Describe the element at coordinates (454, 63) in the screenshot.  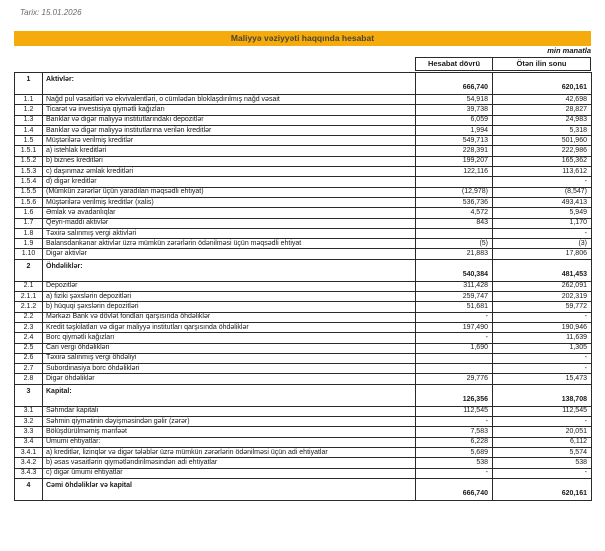
I see `column-header-current-period: Hesabat dövrü` at that location.